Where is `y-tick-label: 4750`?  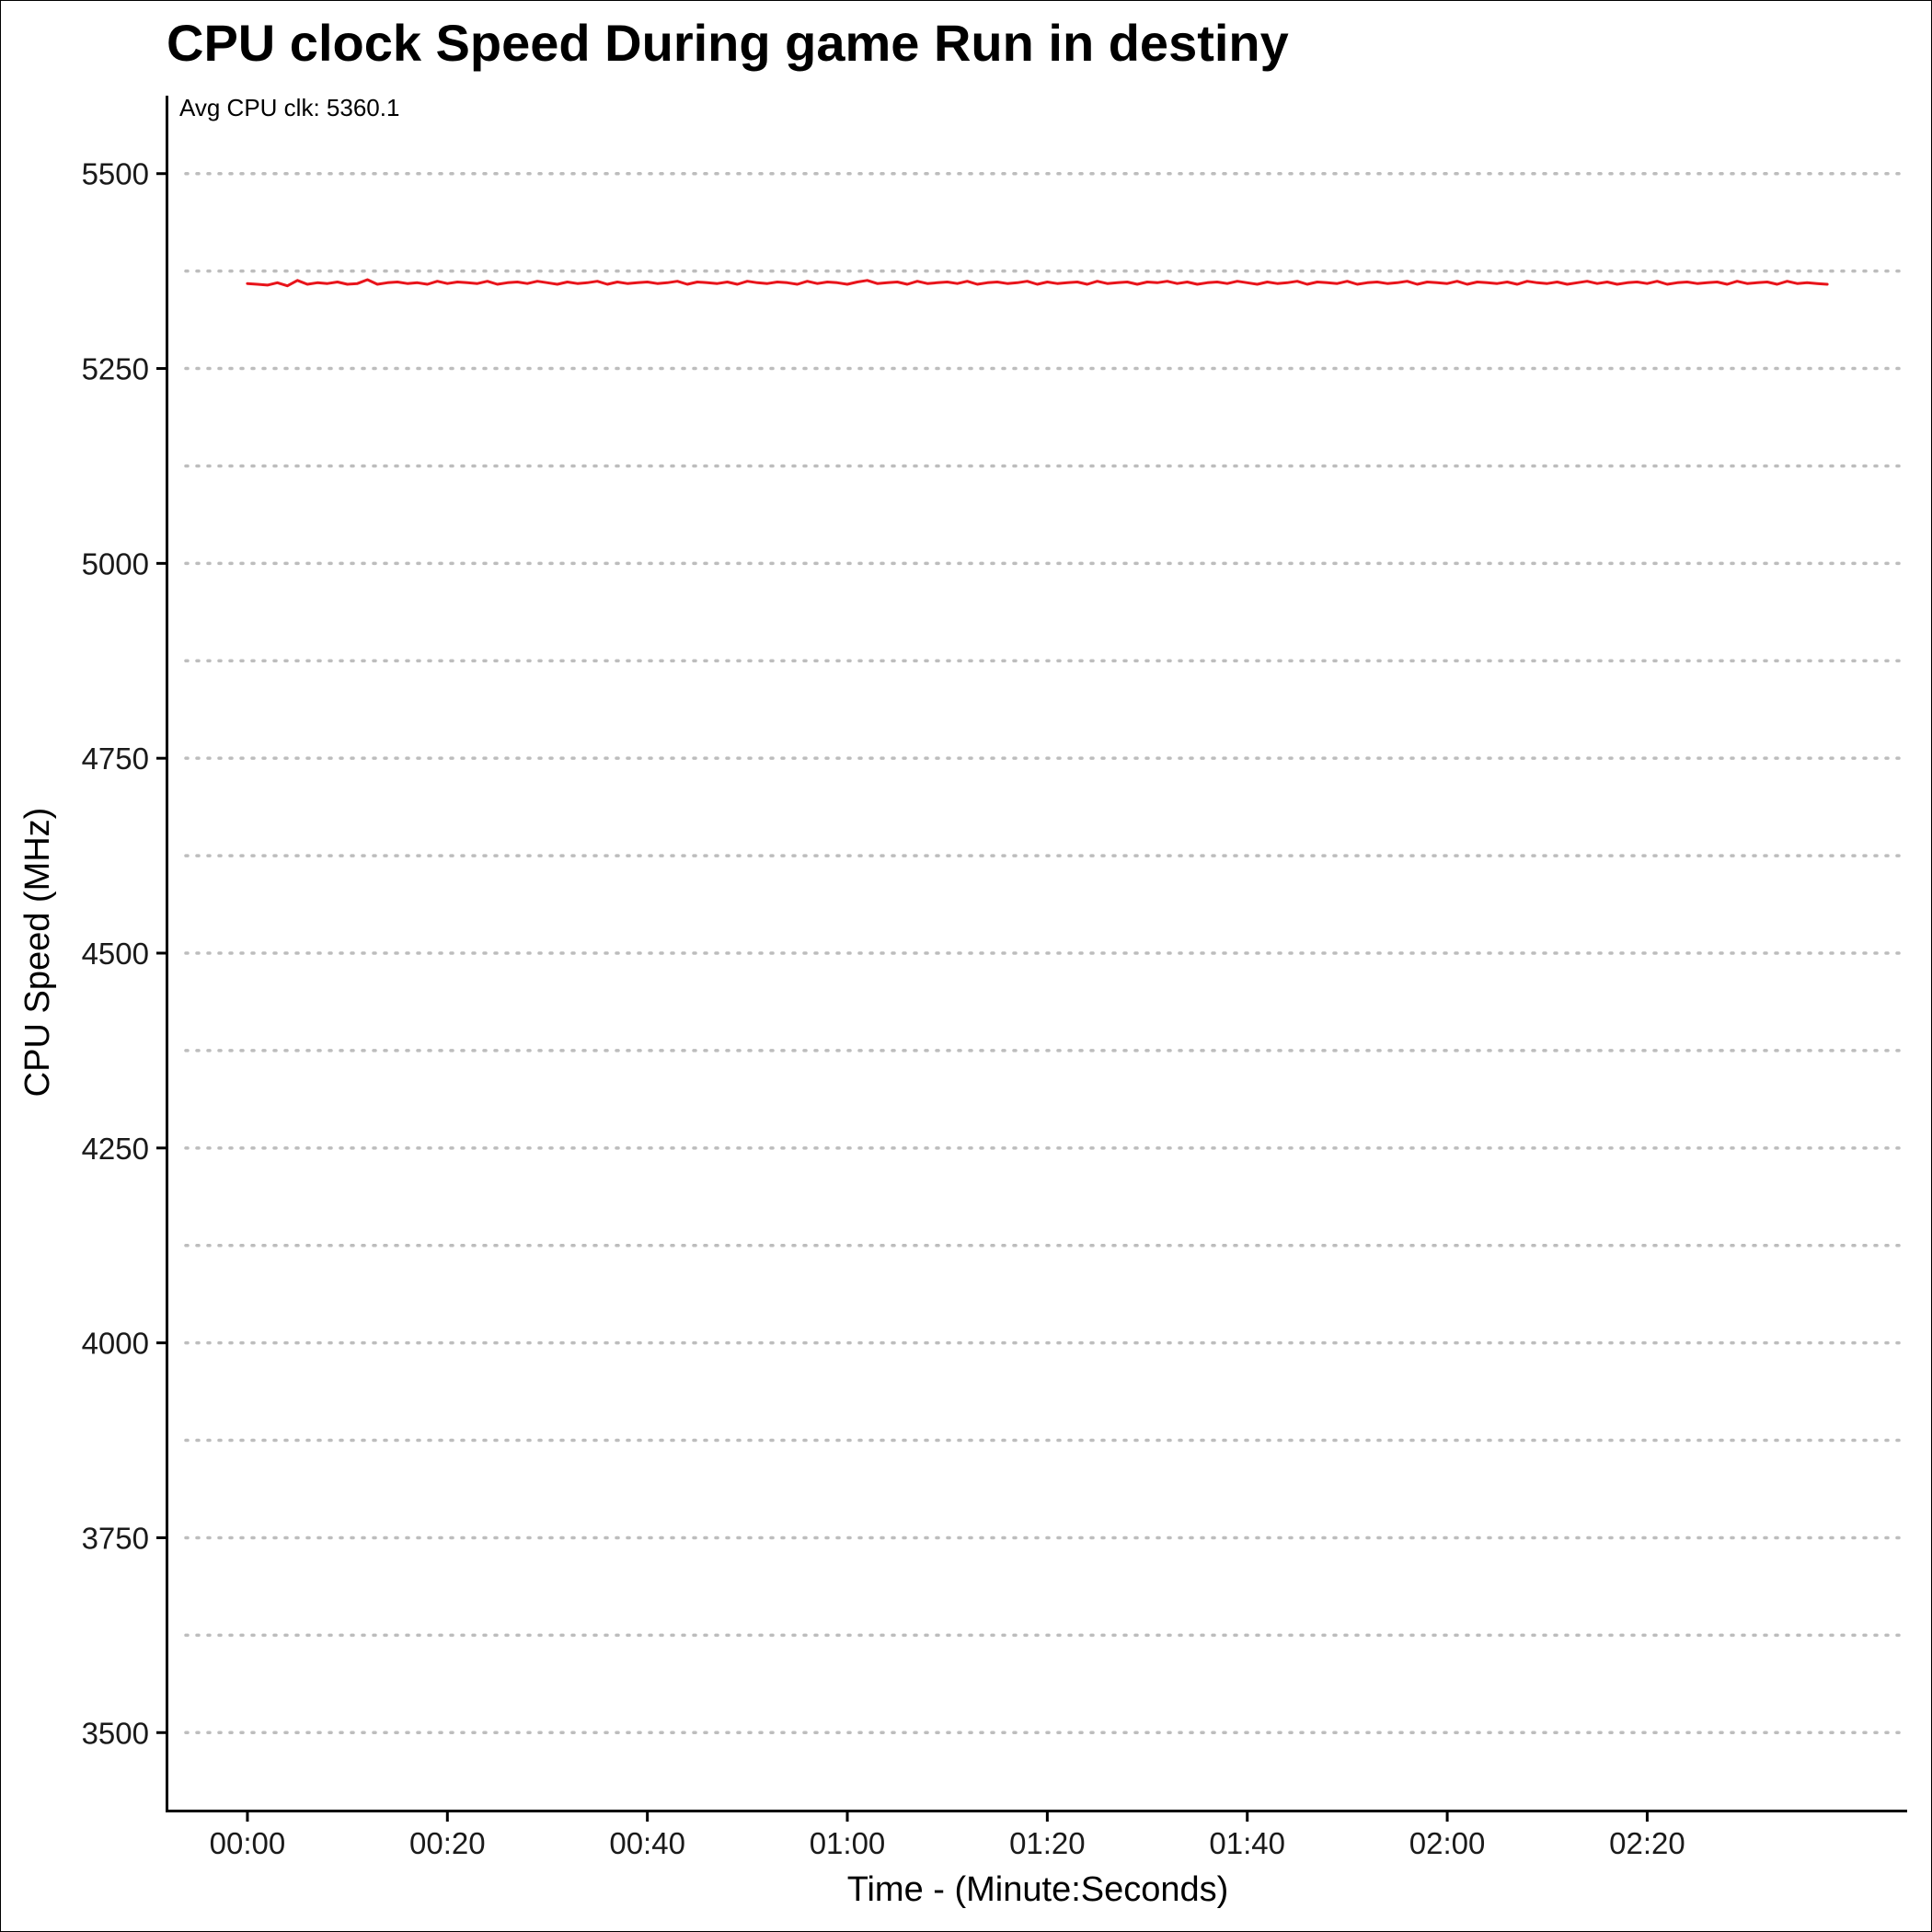 y-tick-label: 4750 is located at coordinates (115, 759).